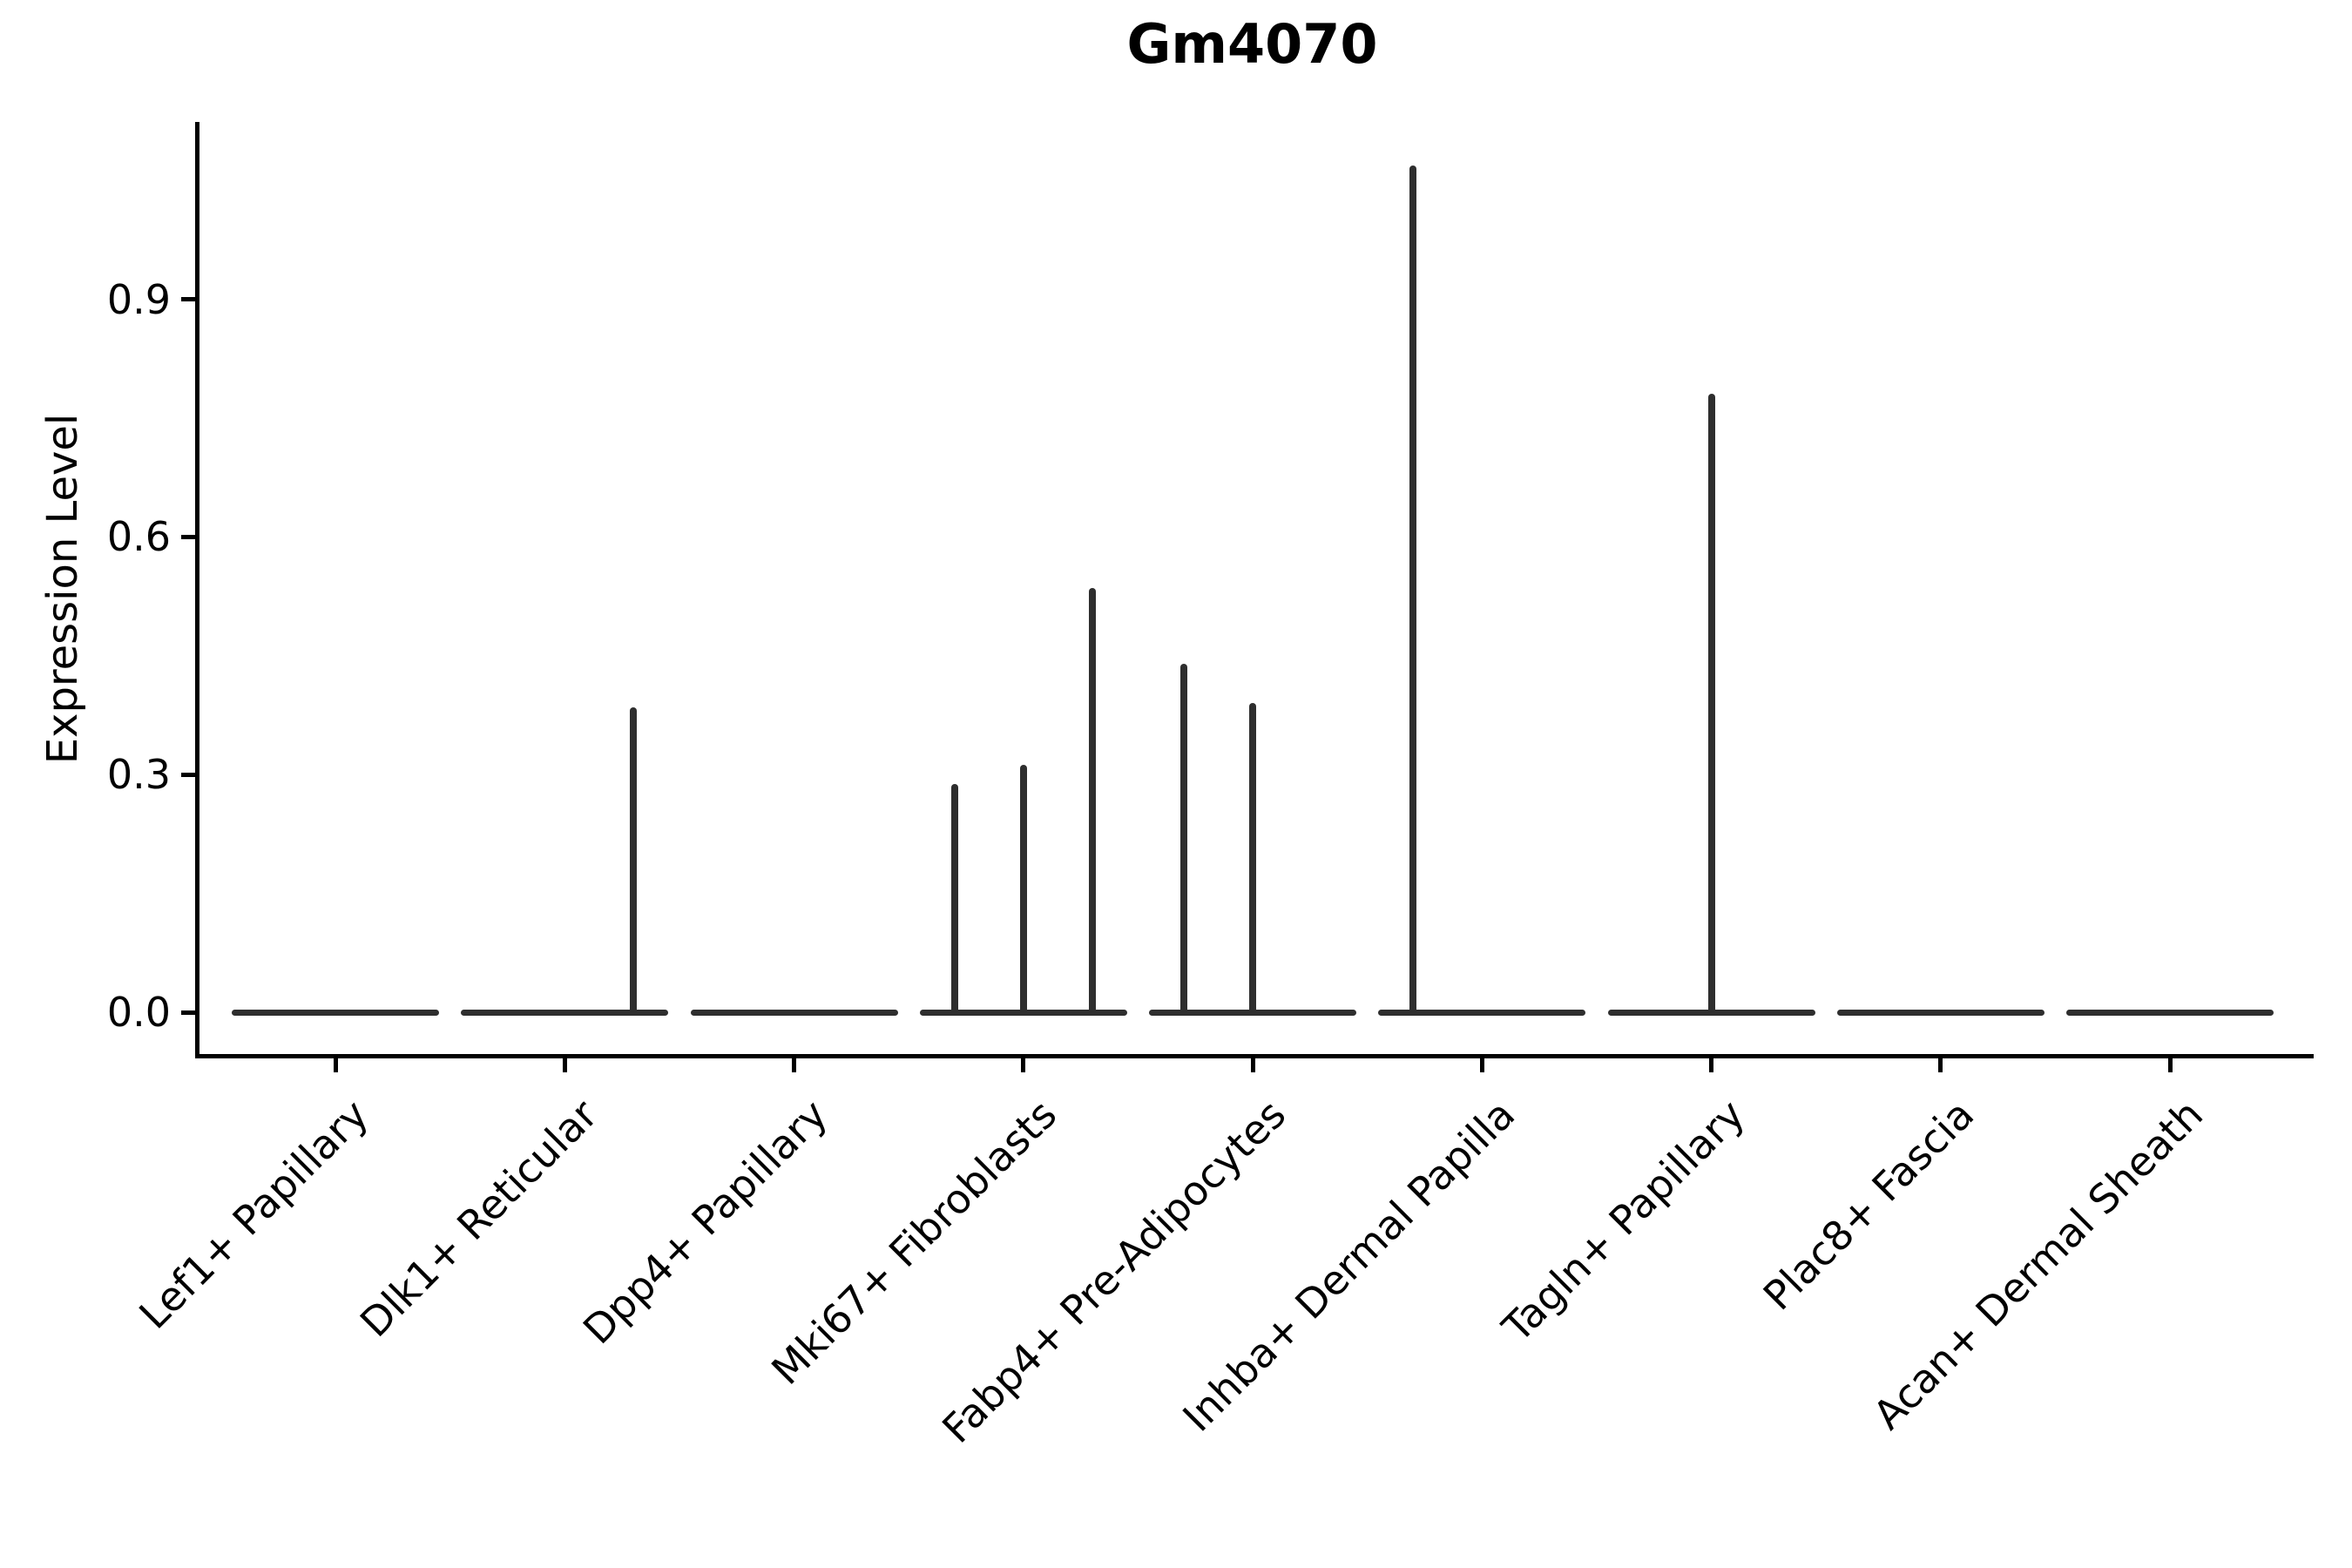 Image resolution: width=2352 pixels, height=1568 pixels. What do you see at coordinates (1254, 1056) in the screenshot?
I see `x-axis-spine` at bounding box center [1254, 1056].